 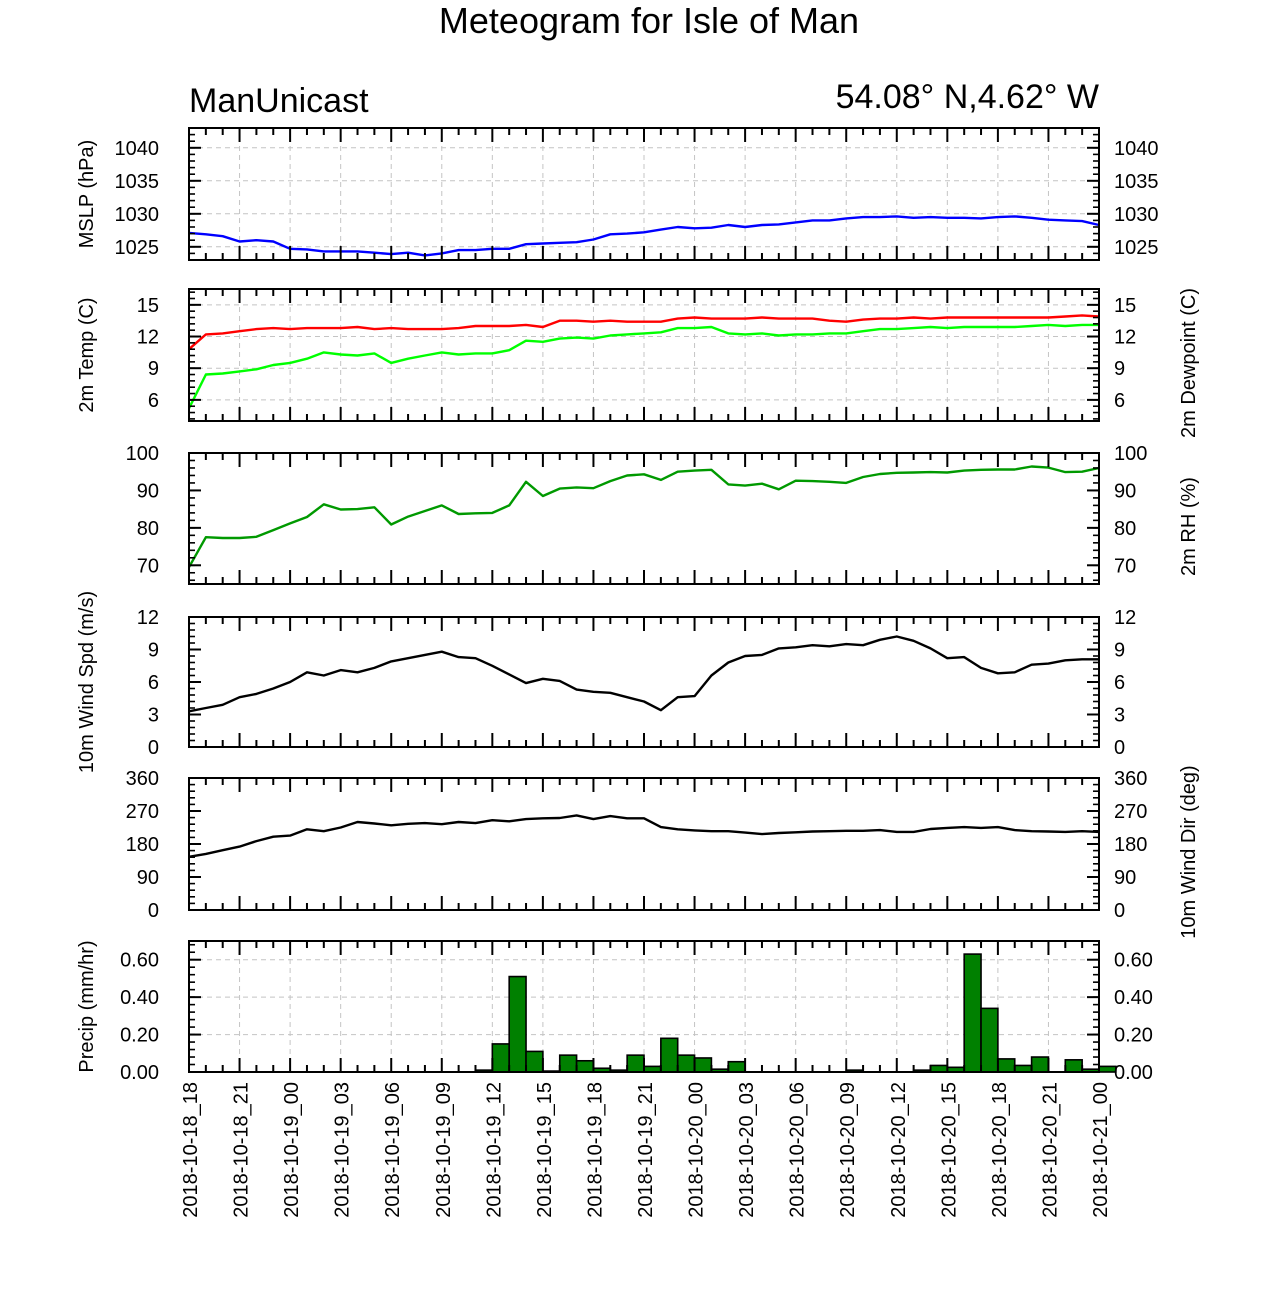 I want to click on location-coordinates: 54.08° N,4.62° W, so click(x=967, y=97).